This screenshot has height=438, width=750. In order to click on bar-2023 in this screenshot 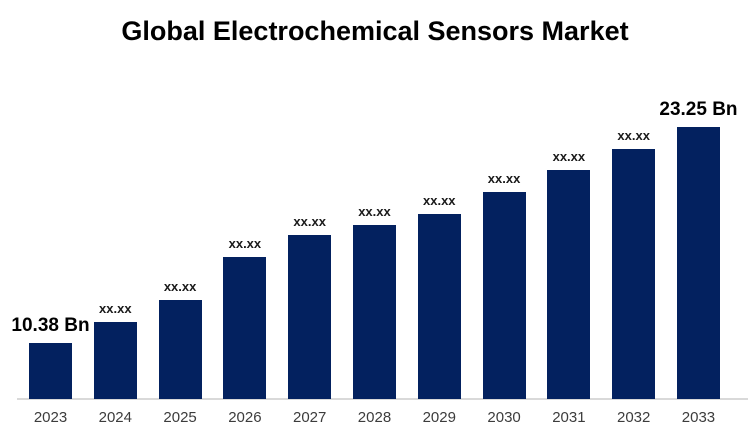, I will do `click(50, 371)`.